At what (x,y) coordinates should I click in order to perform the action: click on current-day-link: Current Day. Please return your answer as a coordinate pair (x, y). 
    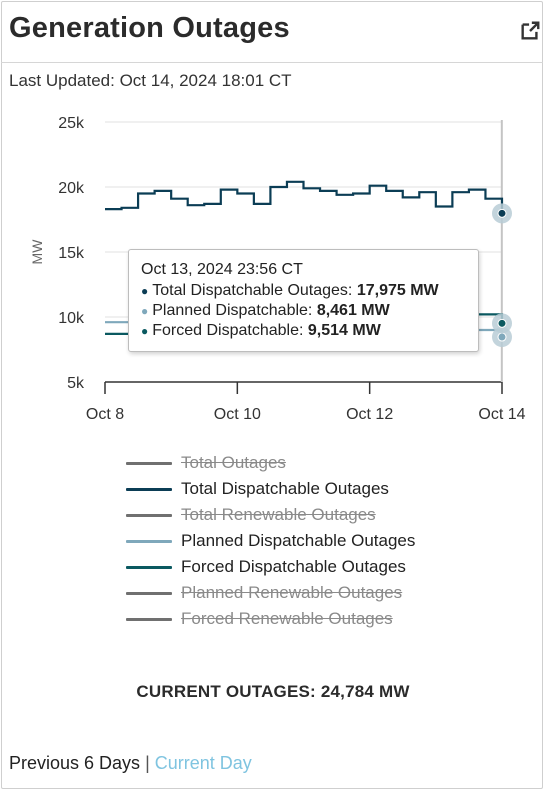
    Looking at the image, I should click on (203, 763).